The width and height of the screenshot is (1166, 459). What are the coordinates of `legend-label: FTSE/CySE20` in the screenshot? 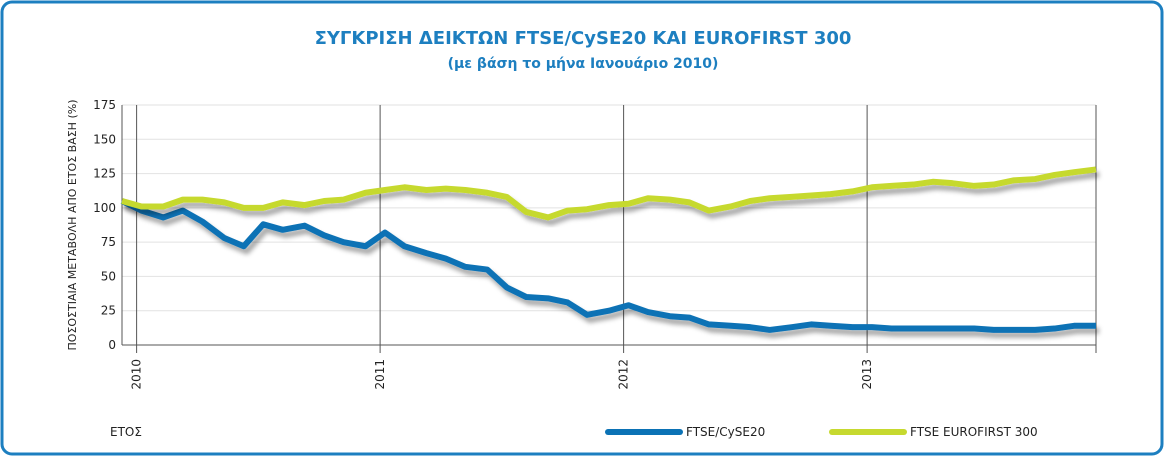 It's located at (725, 432).